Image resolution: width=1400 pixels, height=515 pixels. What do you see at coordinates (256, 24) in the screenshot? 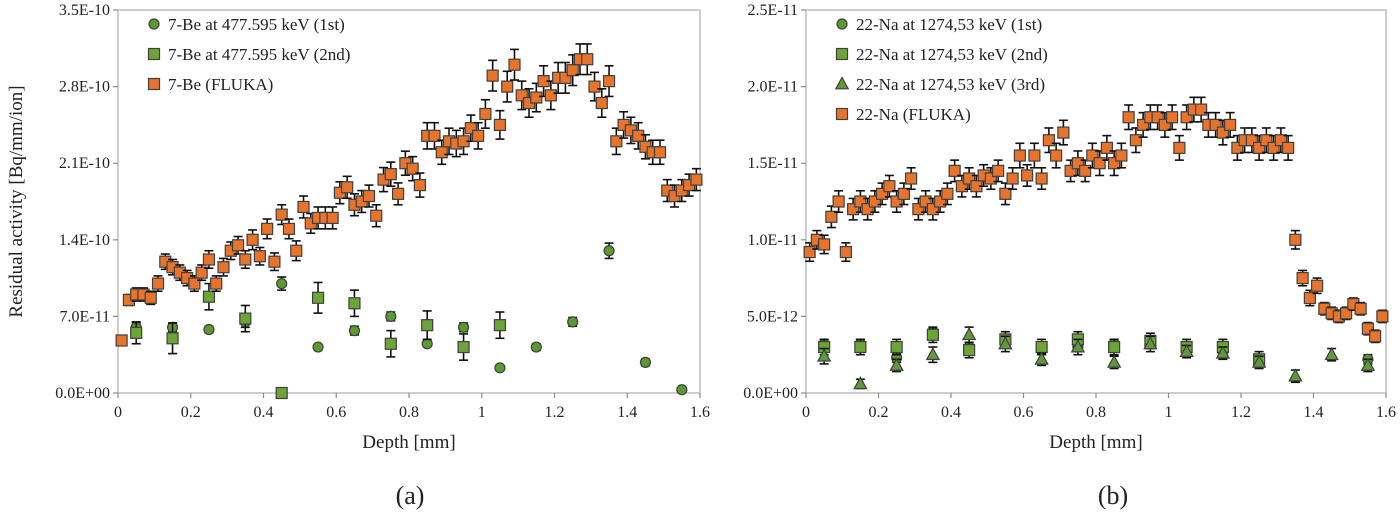
I see `legend-entry: 7-Be at 477.595 keV (1st)` at bounding box center [256, 24].